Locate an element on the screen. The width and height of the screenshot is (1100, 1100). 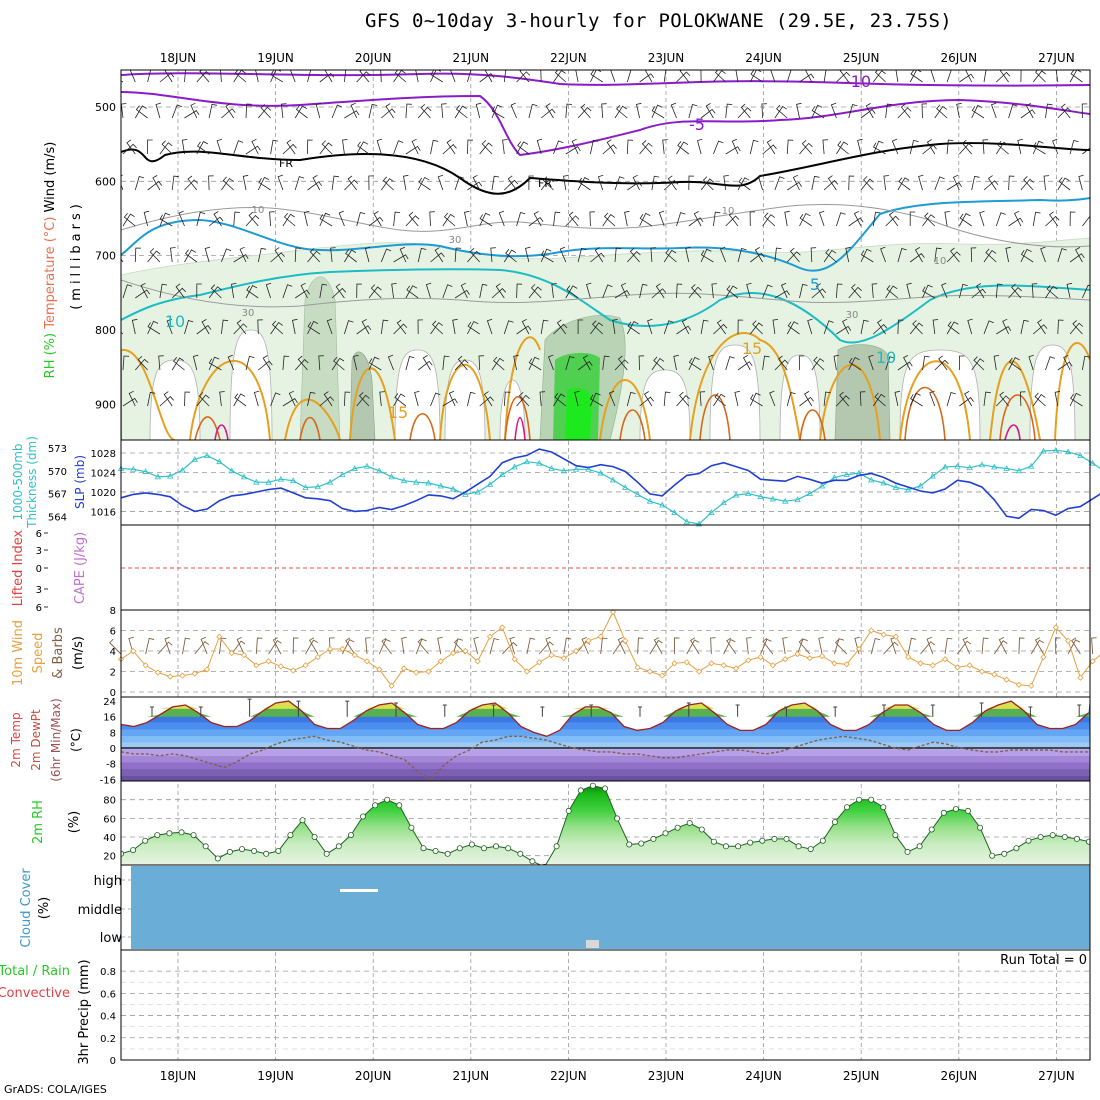
contour-label: FR is located at coordinates (545, 183).